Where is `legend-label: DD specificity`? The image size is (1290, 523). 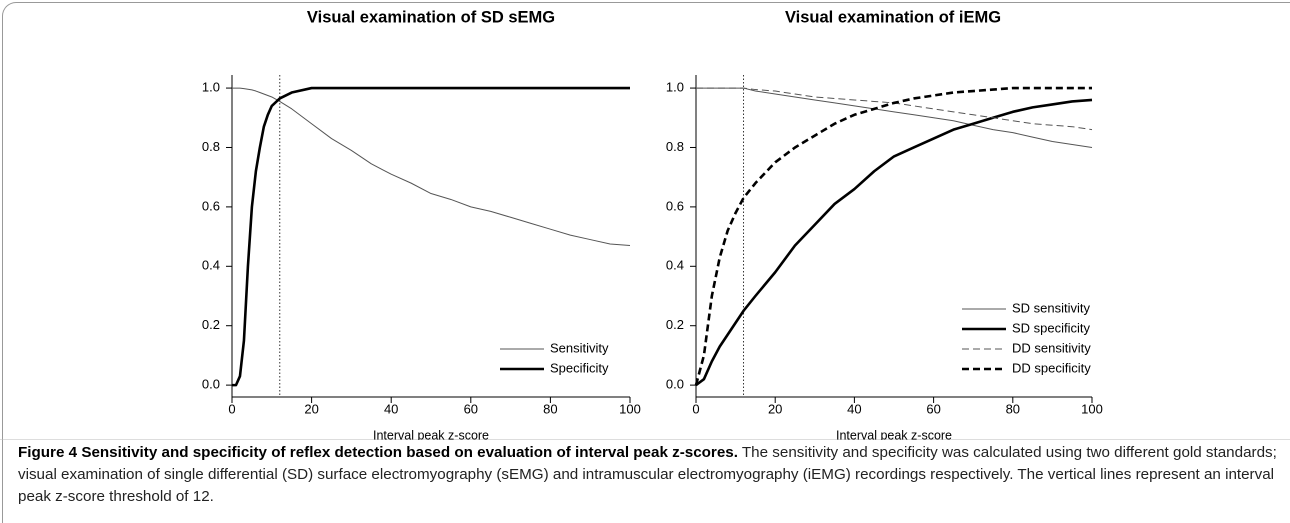
legend-label: DD specificity is located at coordinates (1051, 367).